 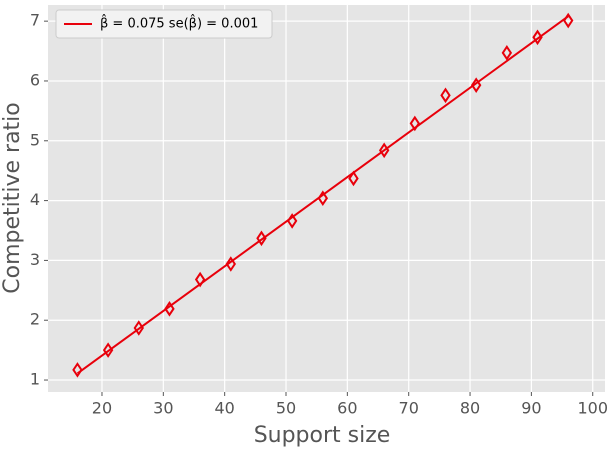 I want to click on x-tick-label: 100, so click(x=592, y=408).